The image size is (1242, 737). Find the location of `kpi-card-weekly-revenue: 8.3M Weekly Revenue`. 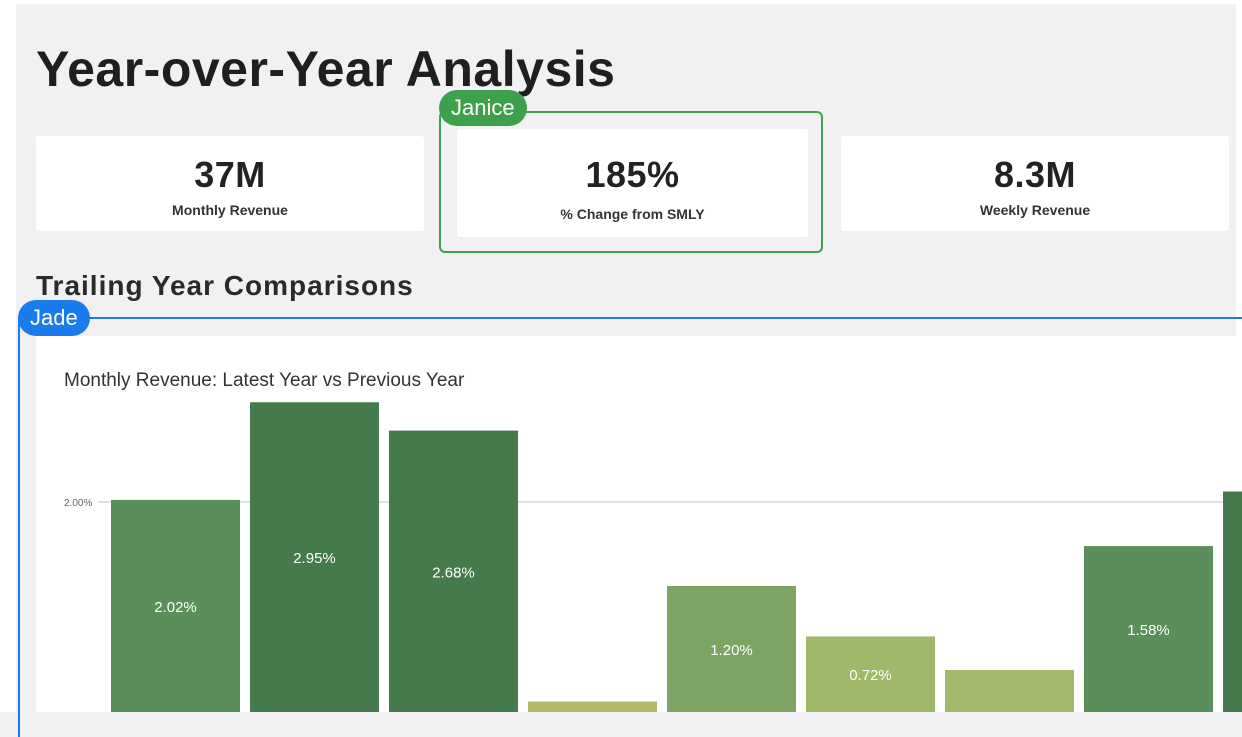

kpi-card-weekly-revenue: 8.3M Weekly Revenue is located at coordinates (1035, 183).